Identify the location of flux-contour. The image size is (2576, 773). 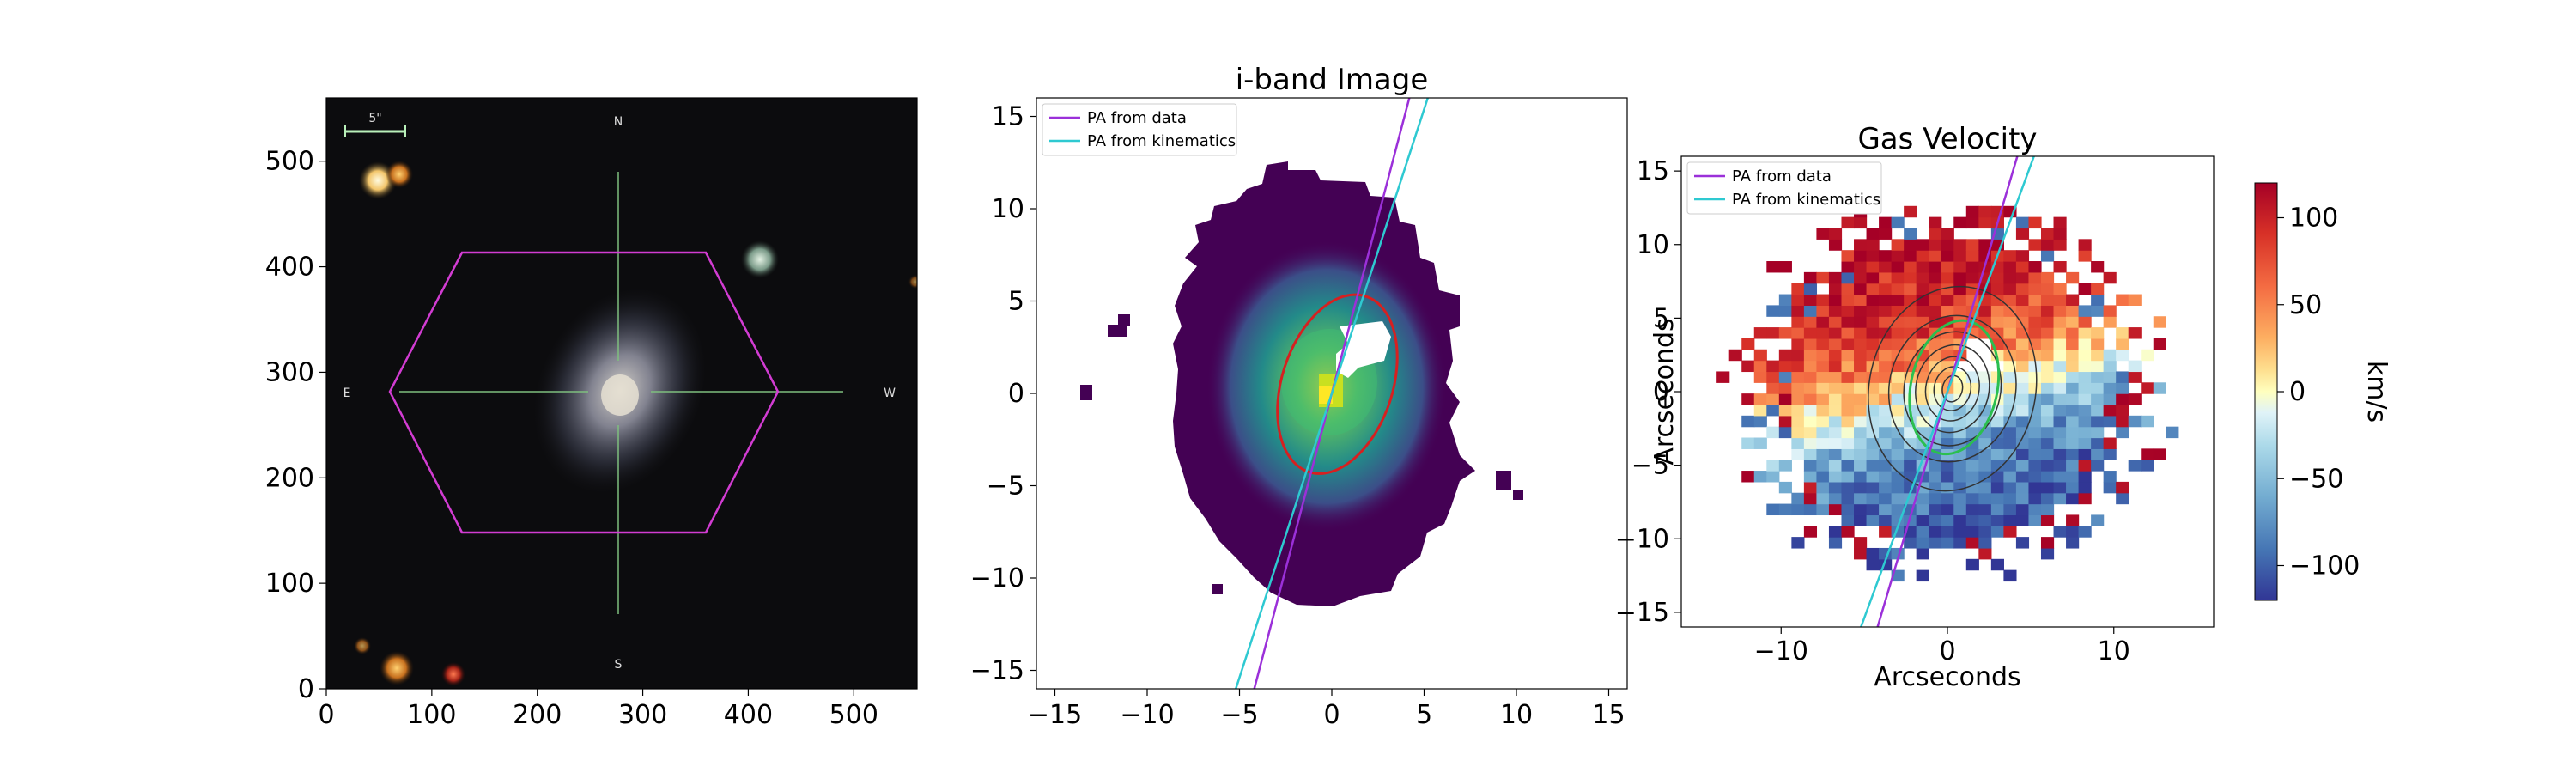
(1952, 388).